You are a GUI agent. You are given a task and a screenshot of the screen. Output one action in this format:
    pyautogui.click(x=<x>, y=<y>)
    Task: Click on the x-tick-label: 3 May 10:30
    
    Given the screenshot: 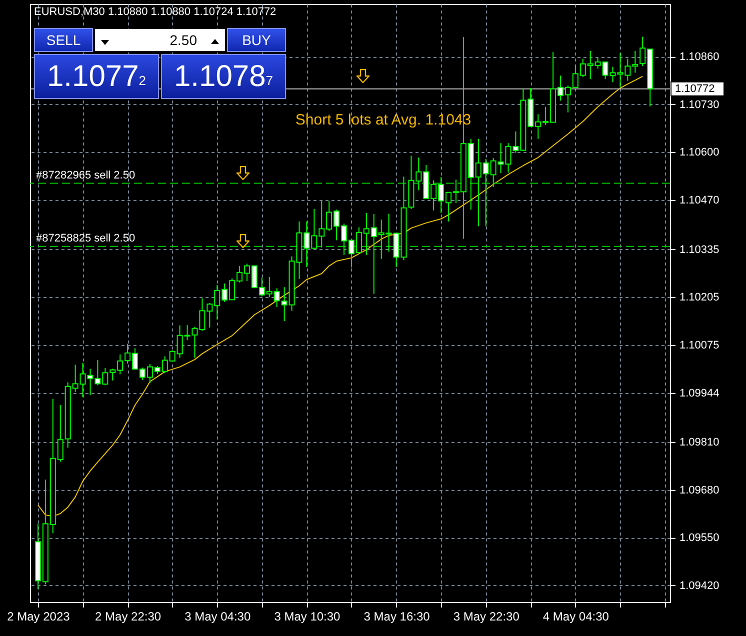 What is the action you would take?
    pyautogui.click(x=307, y=617)
    